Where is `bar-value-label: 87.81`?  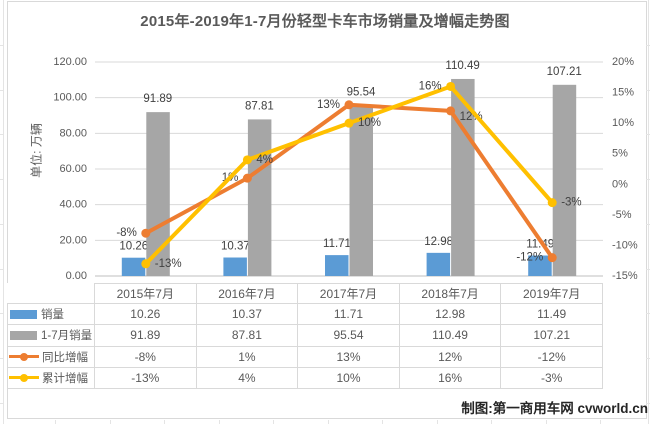
bar-value-label: 87.81 is located at coordinates (259, 106).